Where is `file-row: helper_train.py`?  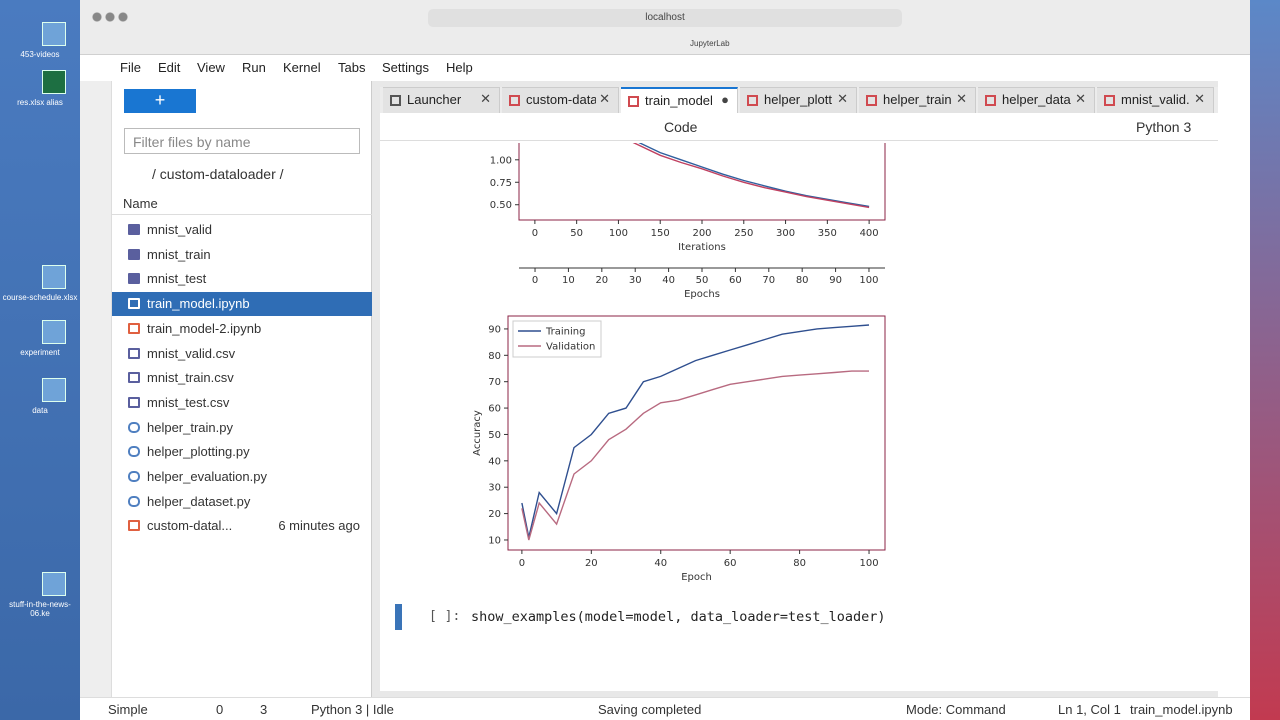
file-row: helper_train.py is located at coordinates (242, 428).